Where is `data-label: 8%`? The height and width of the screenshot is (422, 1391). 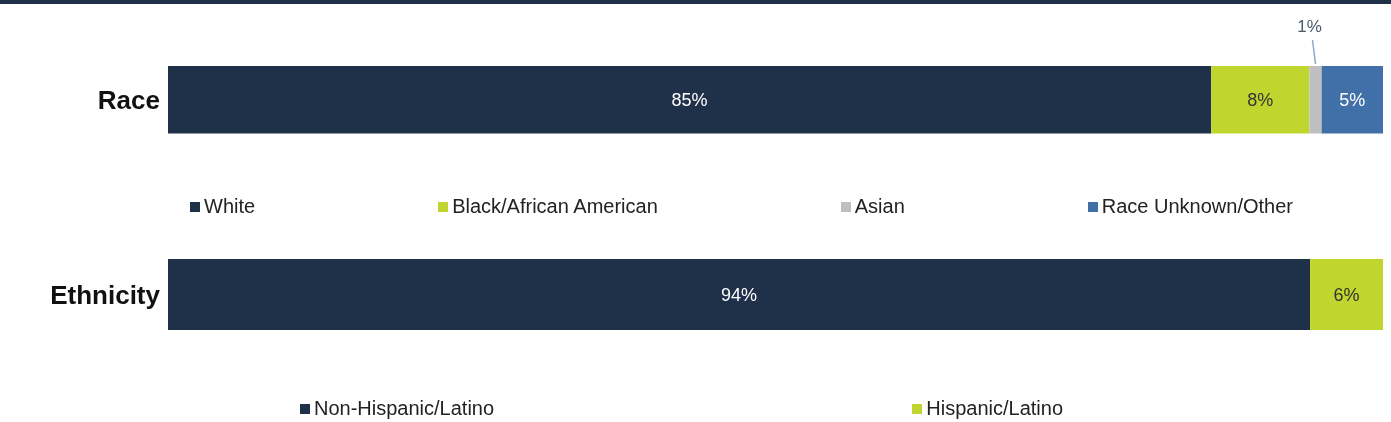
data-label: 8% is located at coordinates (1260, 99).